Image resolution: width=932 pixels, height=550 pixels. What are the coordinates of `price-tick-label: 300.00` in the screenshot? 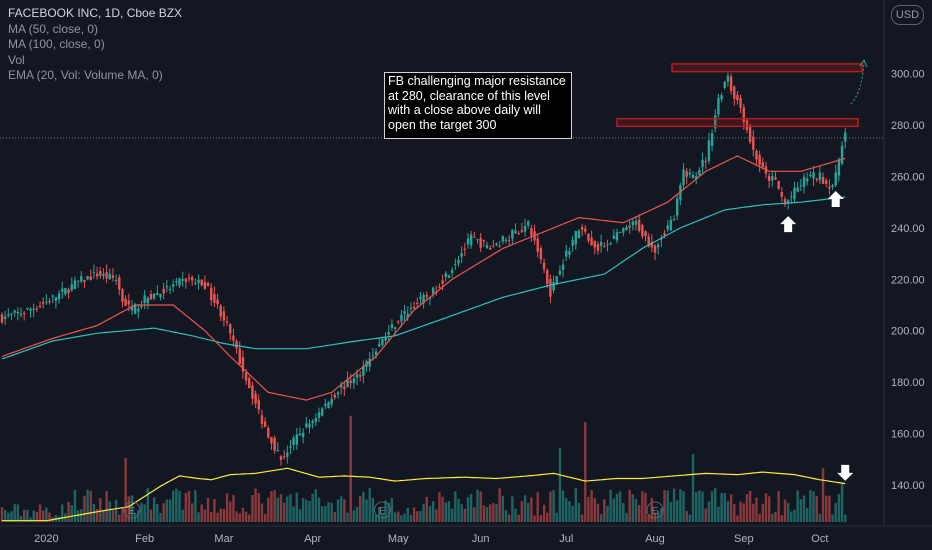 It's located at (908, 75).